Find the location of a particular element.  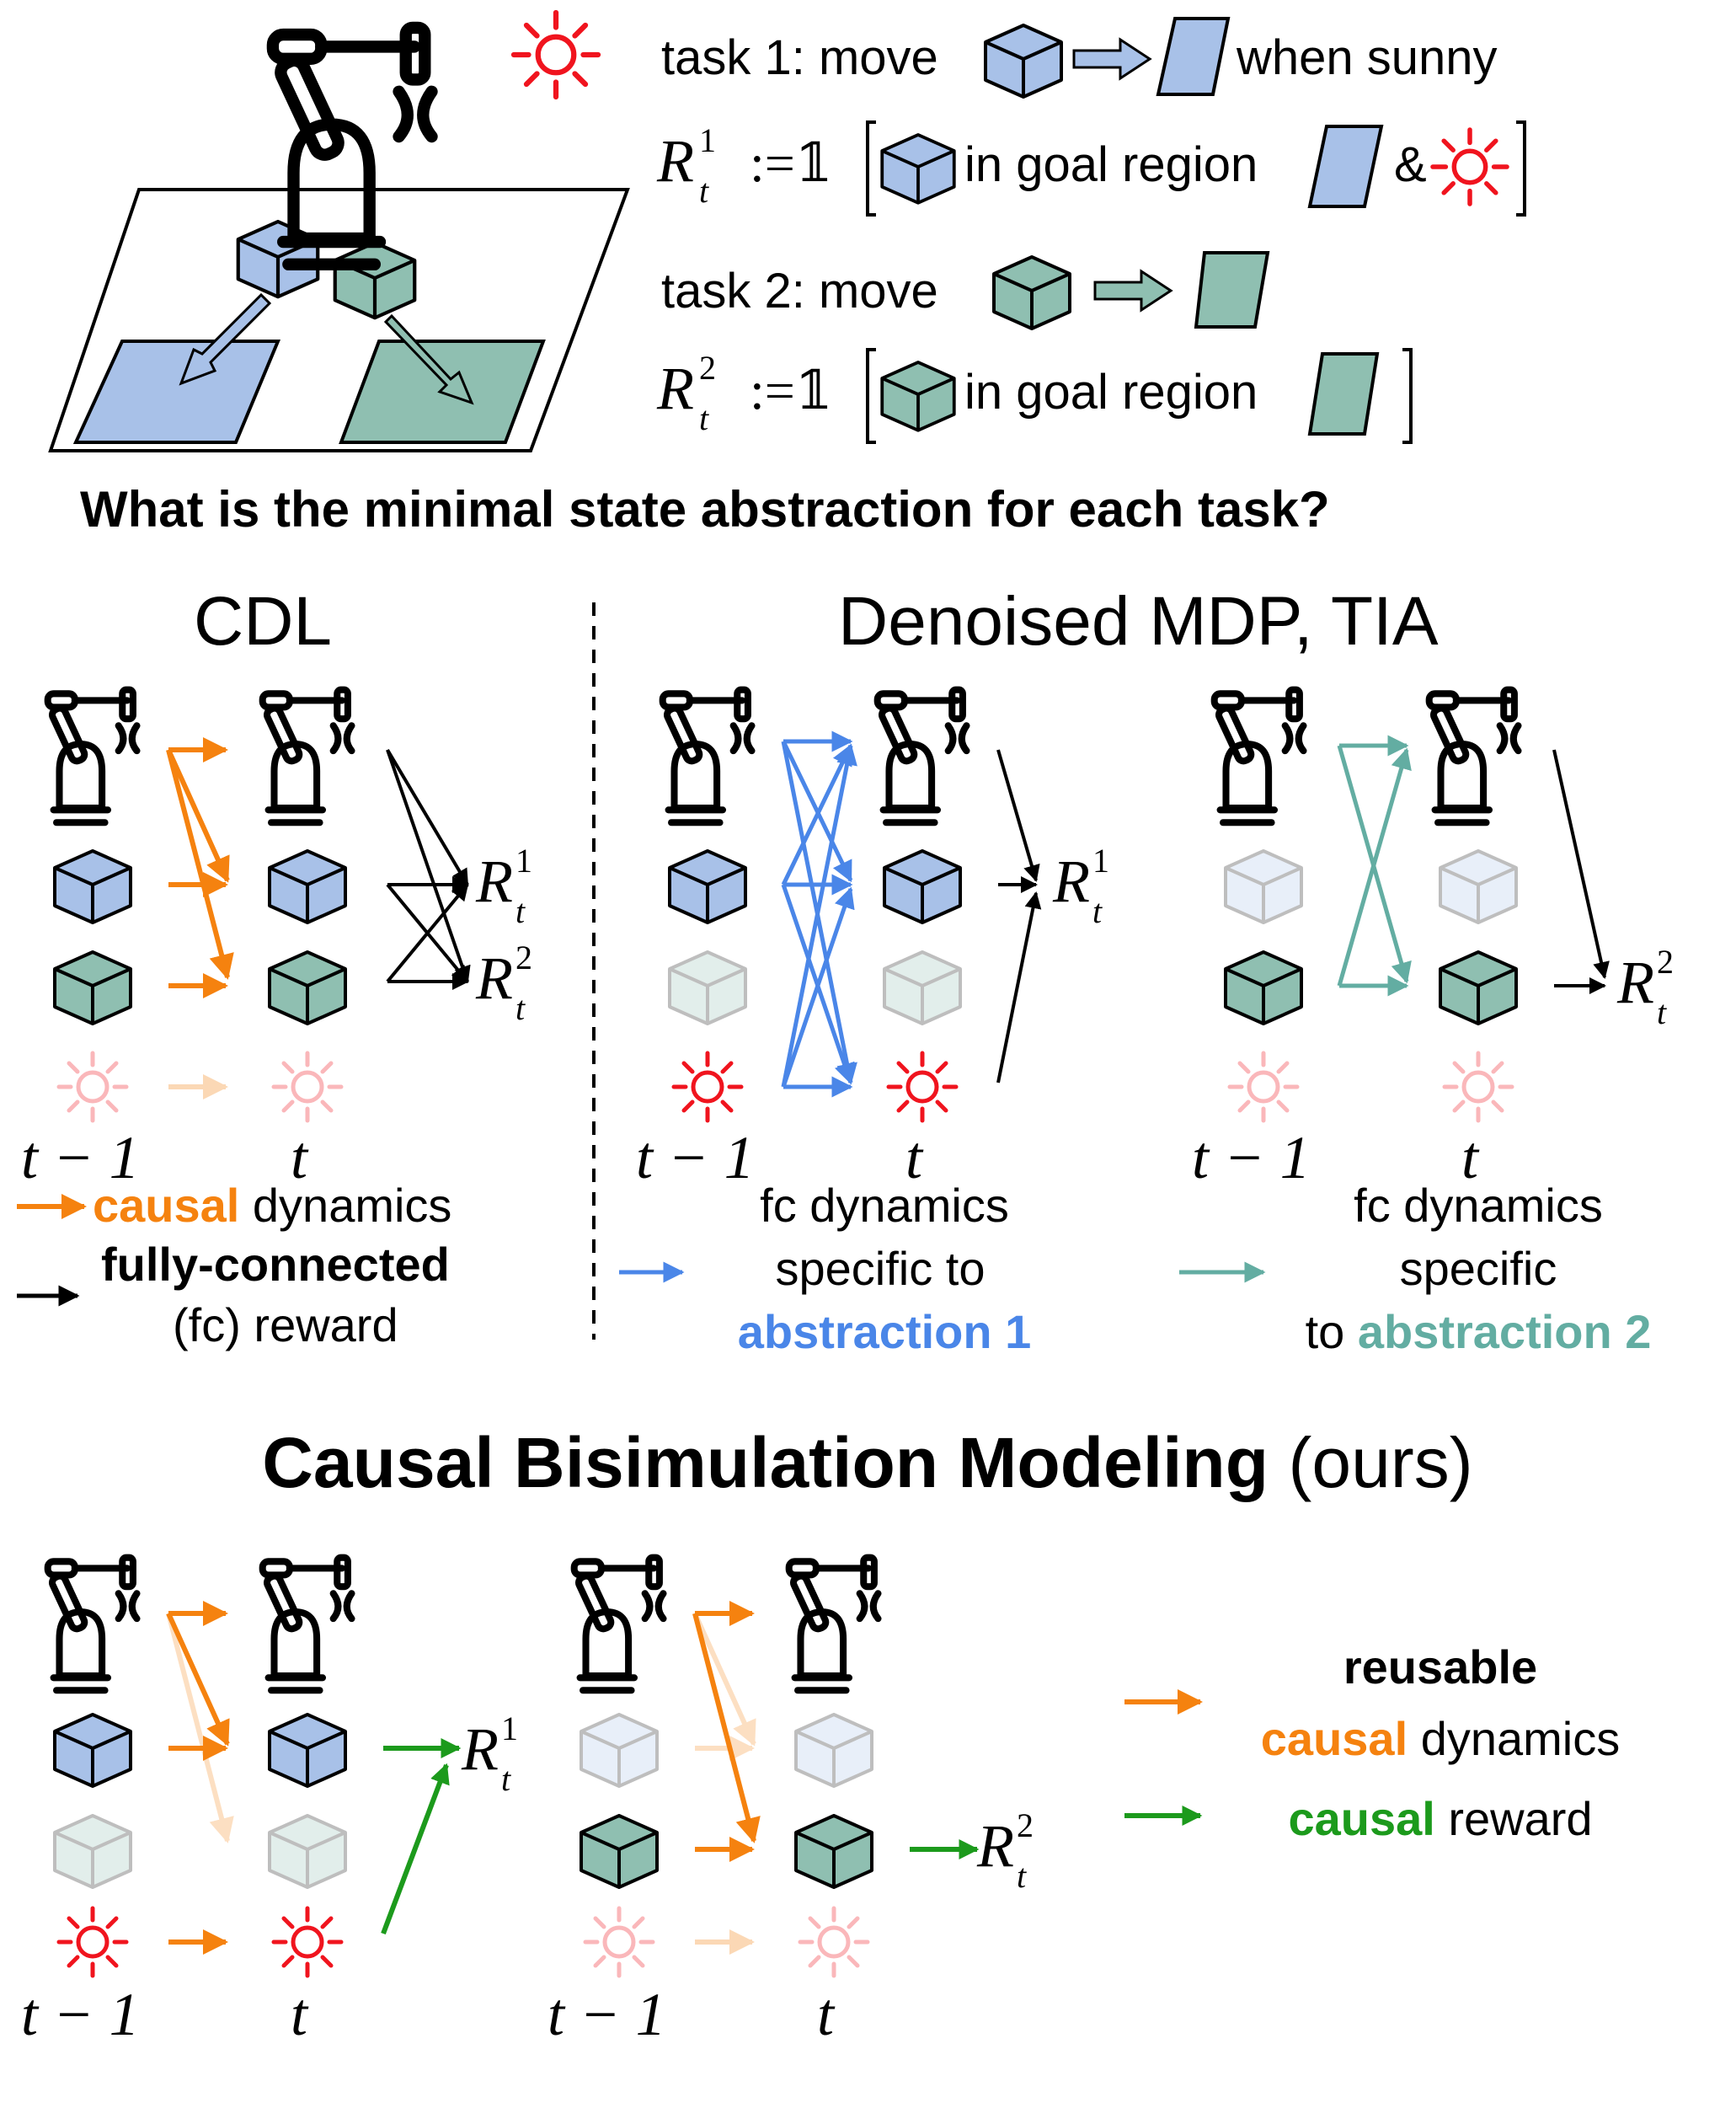

cbm-legend-causal-dyn: causal is located at coordinates (1334, 1739).